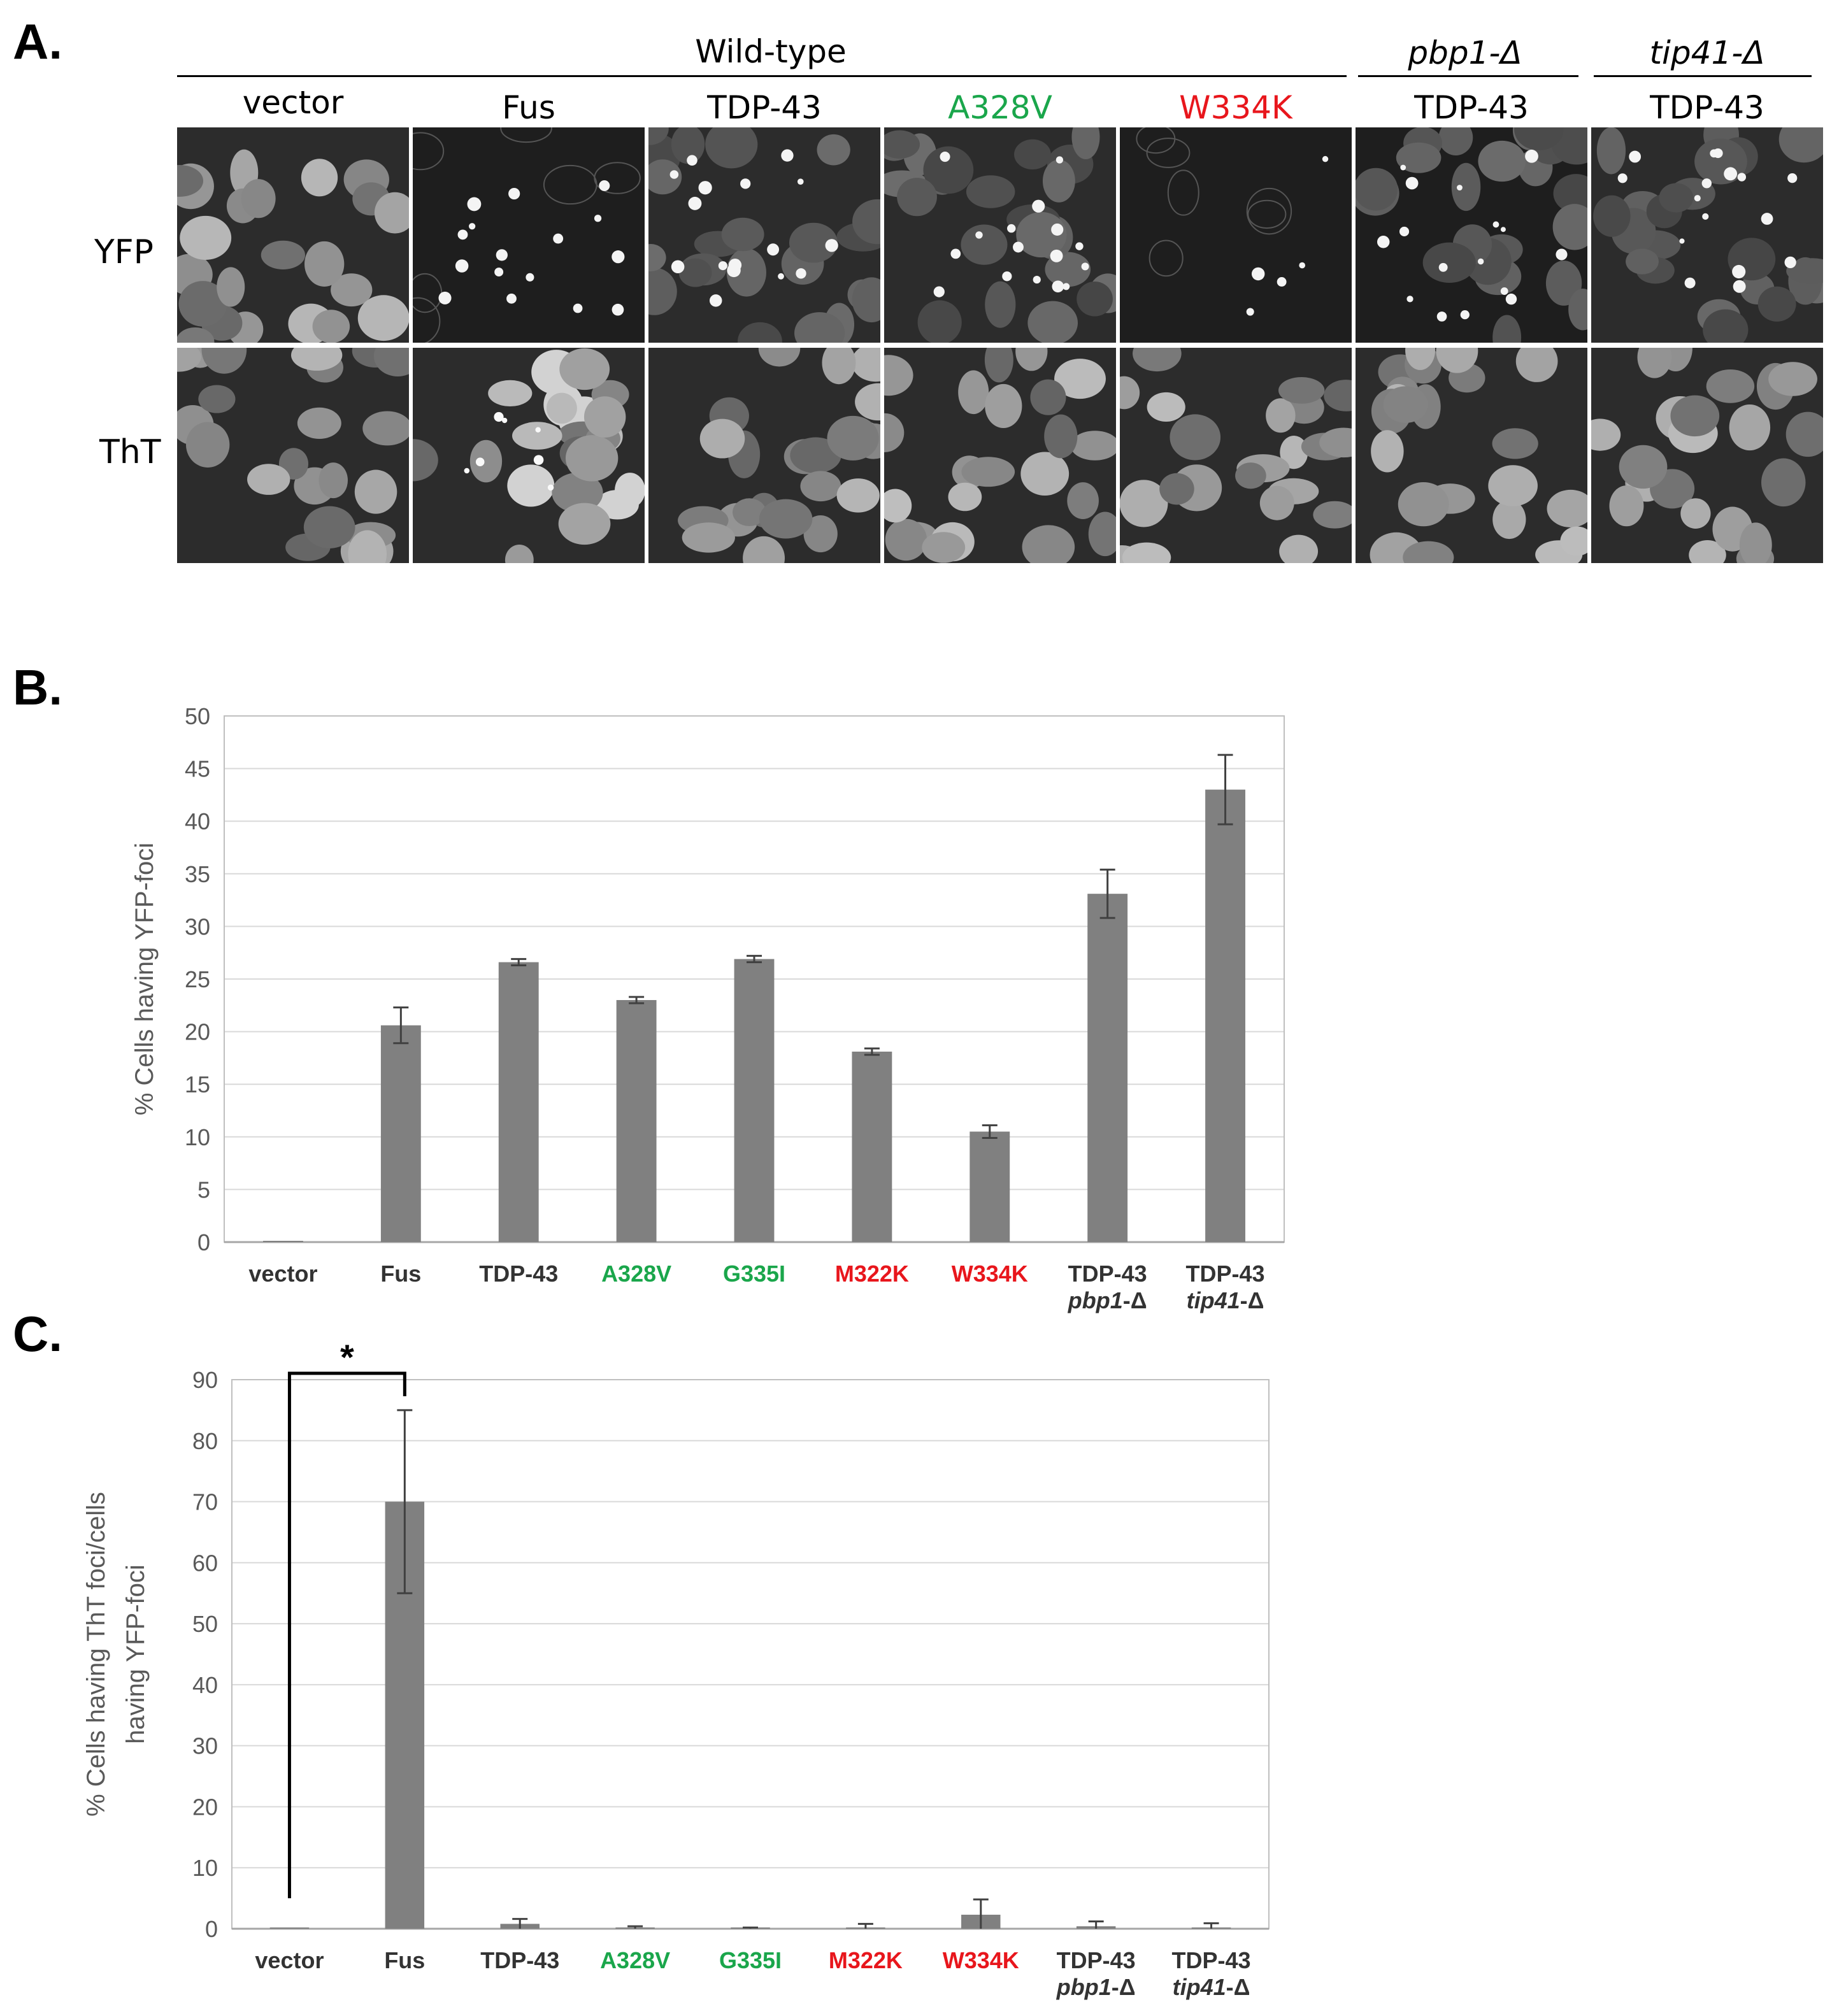 This screenshot has width=1846, height=2016. What do you see at coordinates (205, 1746) in the screenshot?
I see `chart-c-ytick-label: 30` at bounding box center [205, 1746].